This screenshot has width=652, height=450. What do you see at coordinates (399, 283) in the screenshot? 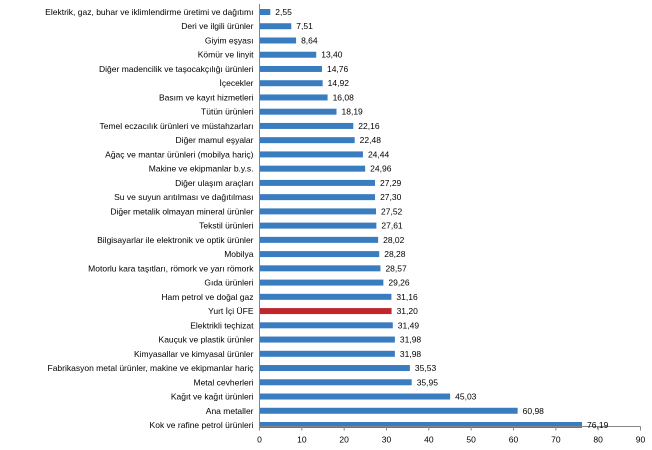
I see `value-label: 29,26` at bounding box center [399, 283].